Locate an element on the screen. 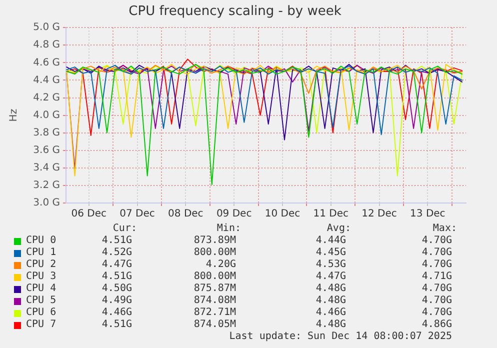 The height and width of the screenshot is (348, 497). text: 873.89M is located at coordinates (215, 240).